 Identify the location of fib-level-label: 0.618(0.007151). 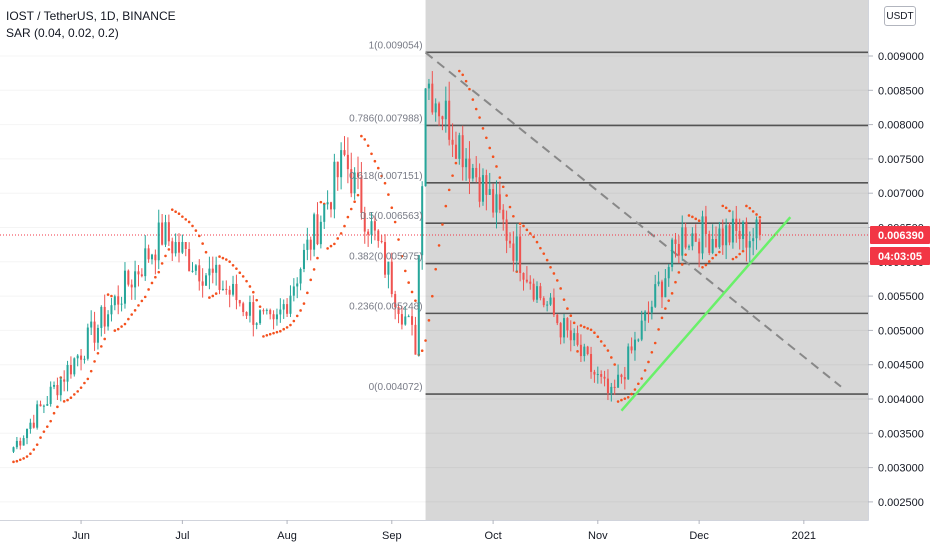
(385, 176).